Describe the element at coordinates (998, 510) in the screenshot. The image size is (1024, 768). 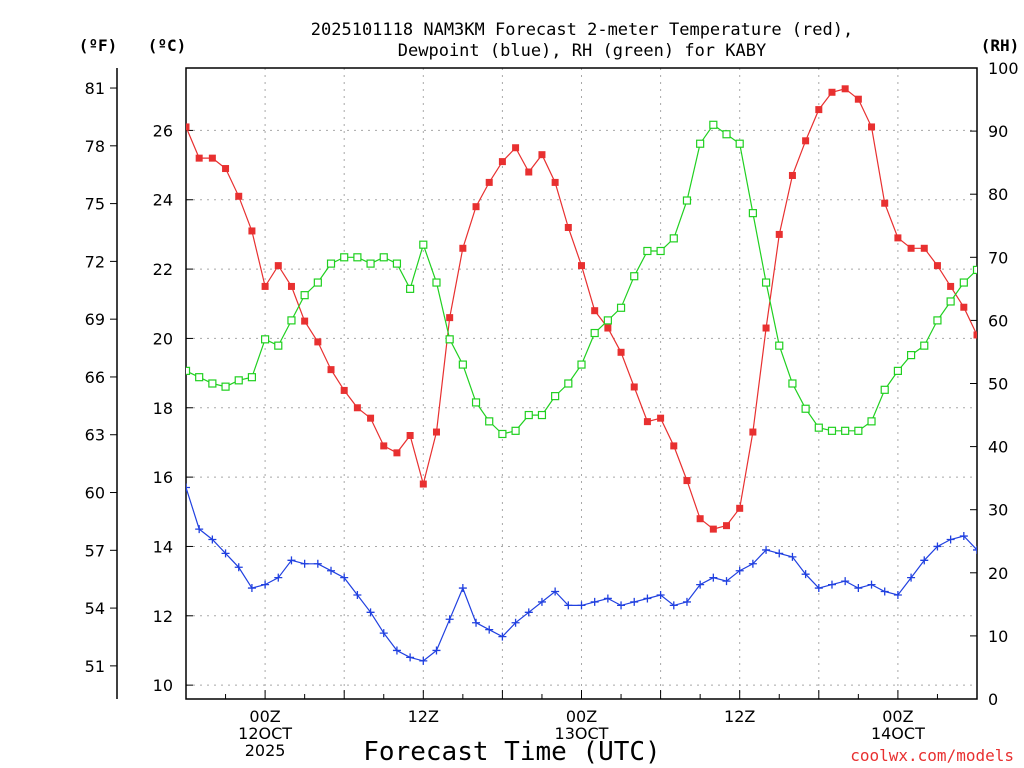
I see `rh-tick-label: 30` at that location.